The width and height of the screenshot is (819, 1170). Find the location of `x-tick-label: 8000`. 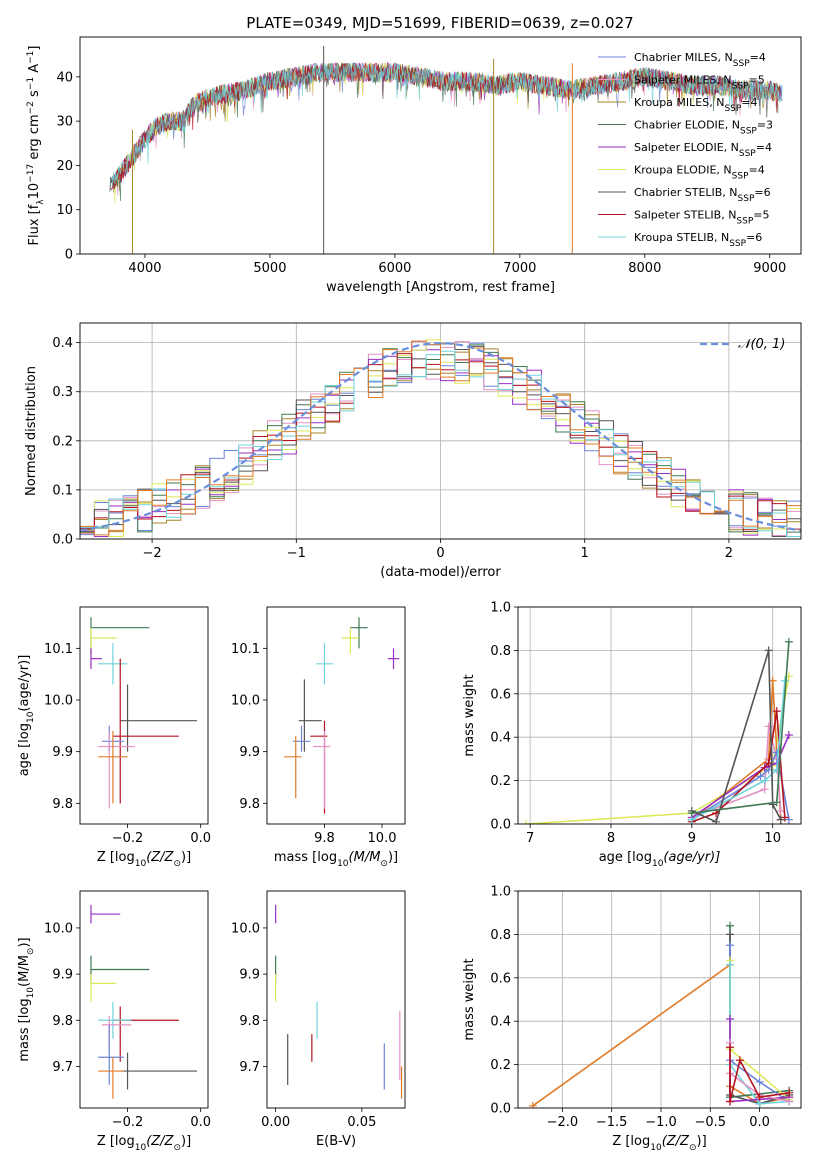

x-tick-label: 8000 is located at coordinates (644, 268).